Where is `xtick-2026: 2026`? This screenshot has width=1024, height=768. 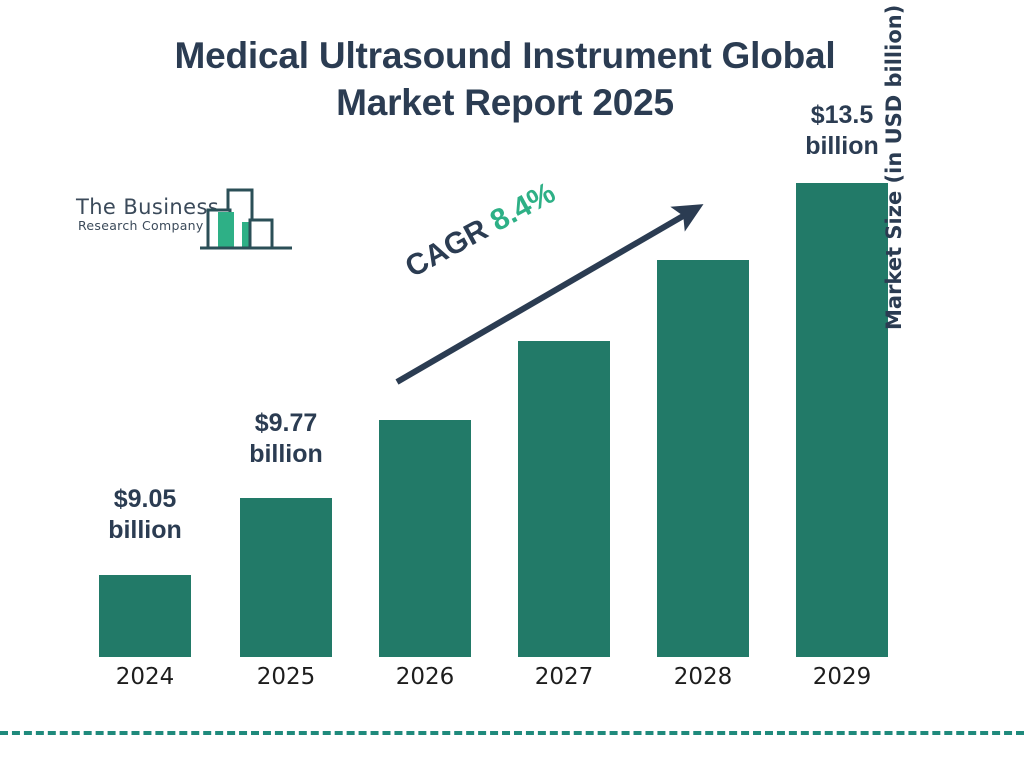
xtick-2026: 2026 is located at coordinates (425, 677).